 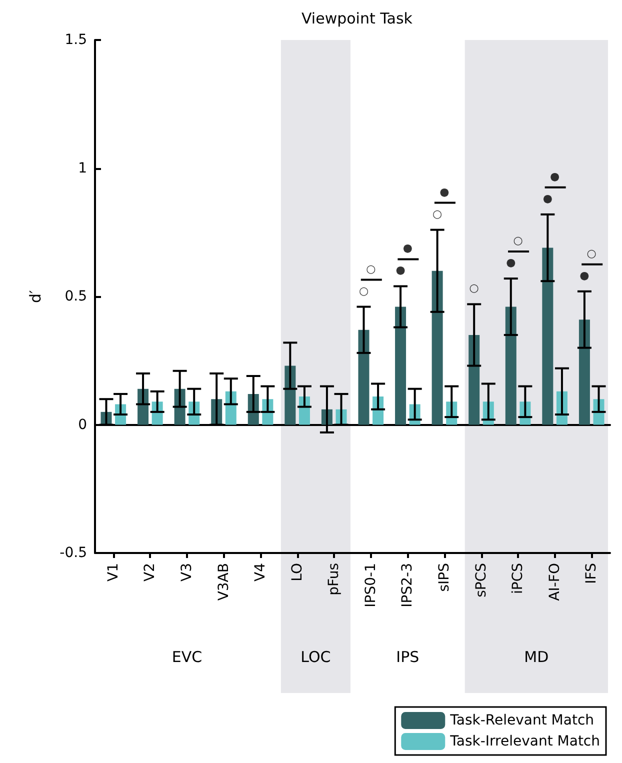 I want to click on y-tick-label: 1.5, so click(x=75, y=40).